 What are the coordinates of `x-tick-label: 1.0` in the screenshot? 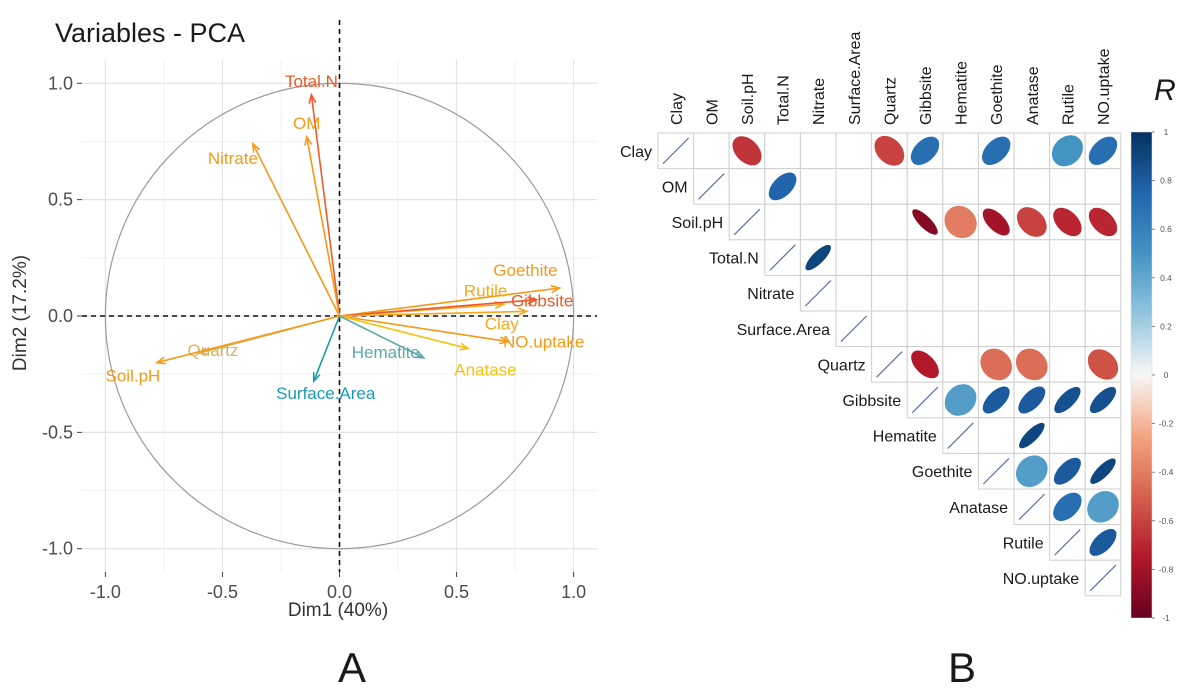 It's located at (573, 592).